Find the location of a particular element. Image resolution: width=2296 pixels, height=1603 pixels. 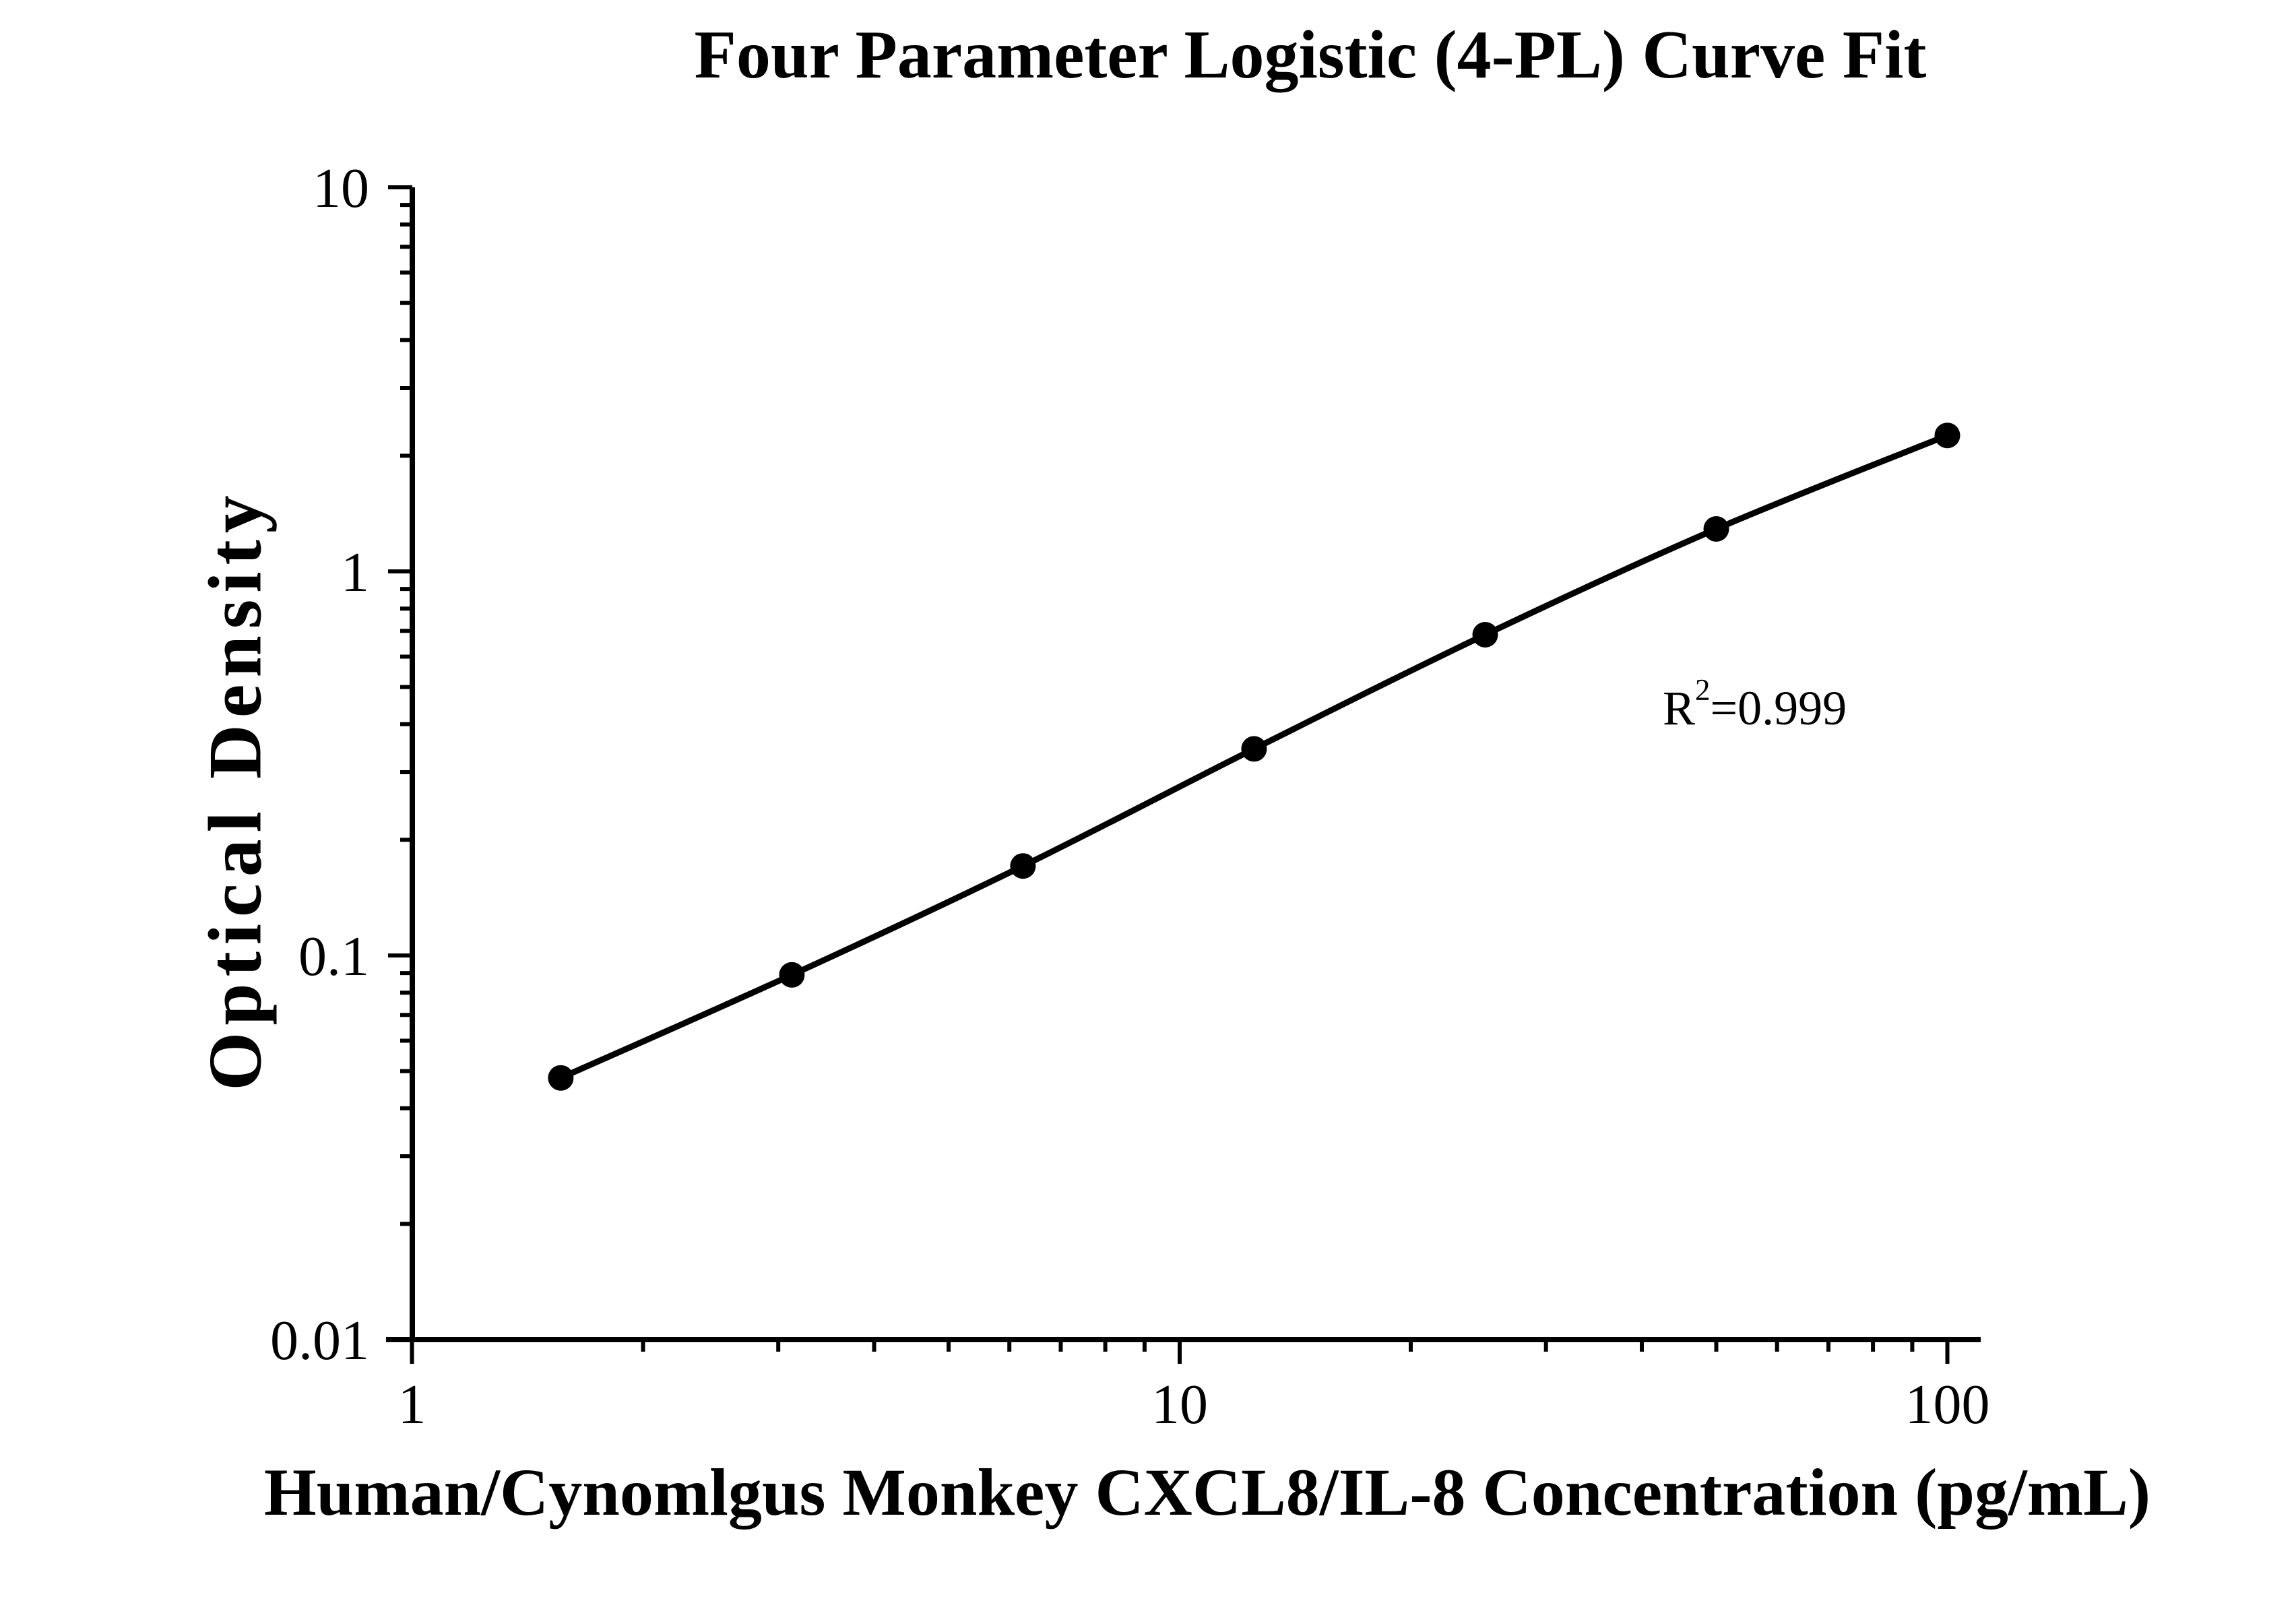

x-axis-tick-label: 10 is located at coordinates (1179, 1404).